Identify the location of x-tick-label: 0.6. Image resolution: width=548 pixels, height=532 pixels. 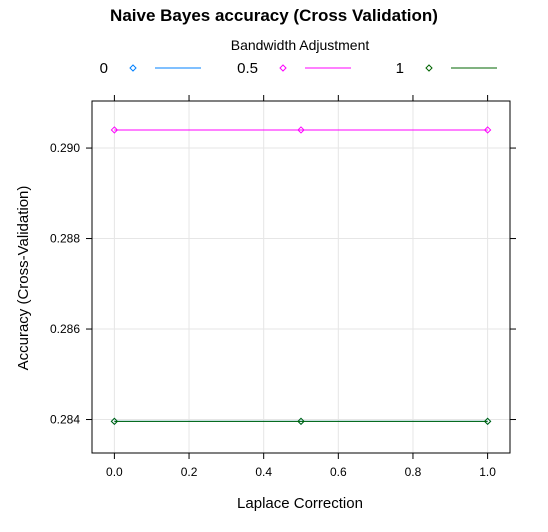
(338, 472).